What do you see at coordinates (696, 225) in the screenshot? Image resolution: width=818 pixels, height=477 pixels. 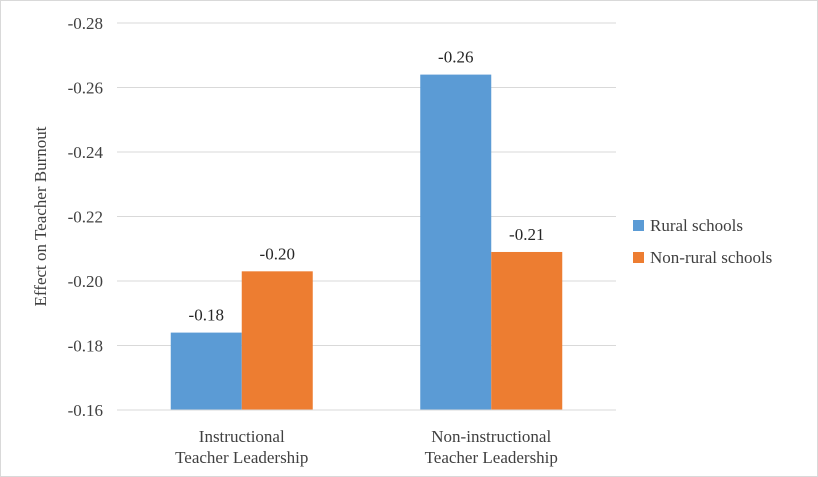 I see `legend-label: Rural schools` at bounding box center [696, 225].